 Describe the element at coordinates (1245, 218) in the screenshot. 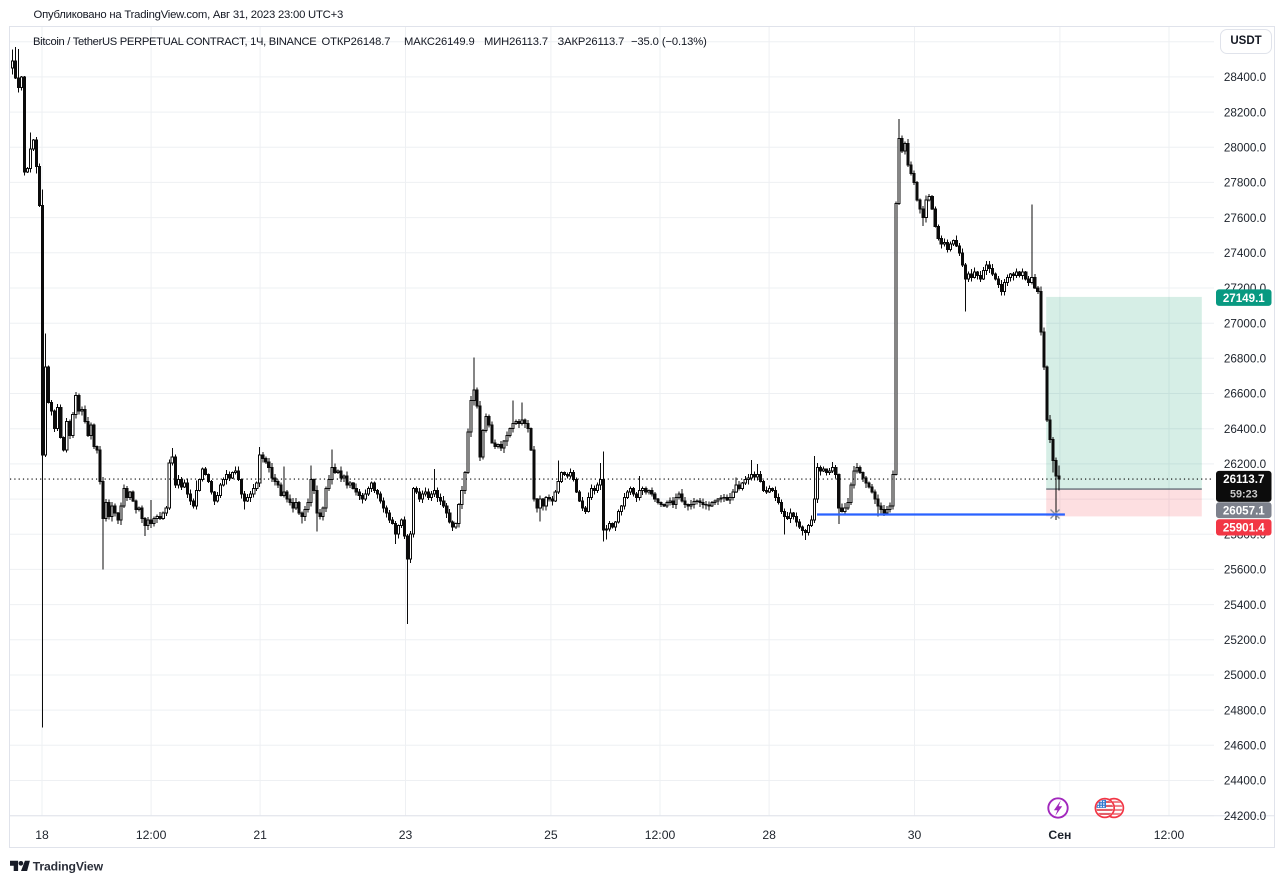

I see `svg-text: 27600.0` at that location.